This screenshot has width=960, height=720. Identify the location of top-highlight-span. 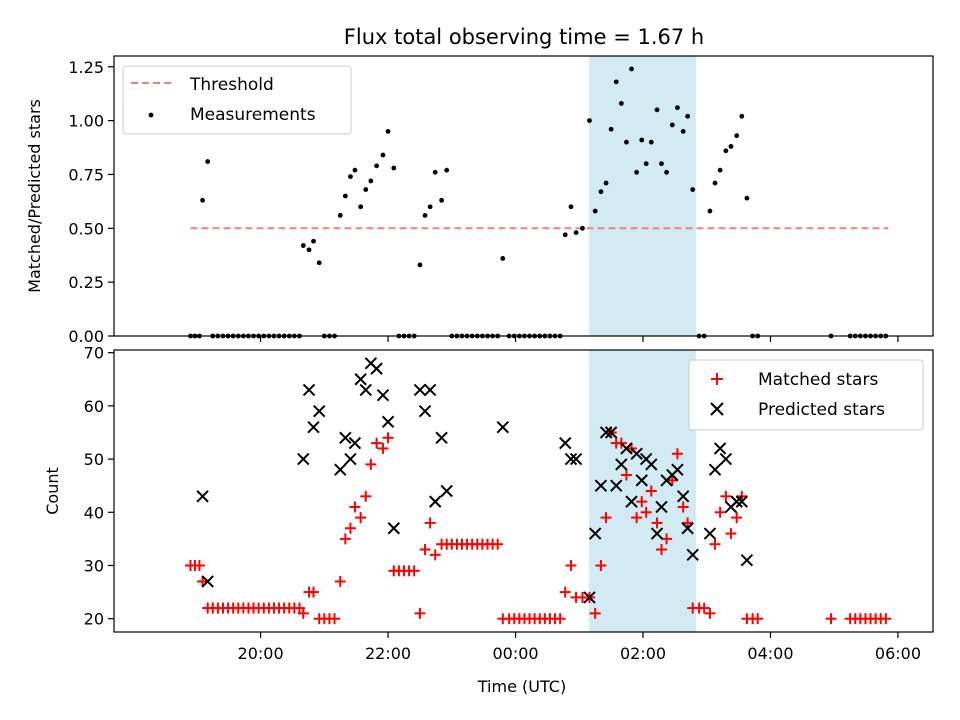
(642, 196).